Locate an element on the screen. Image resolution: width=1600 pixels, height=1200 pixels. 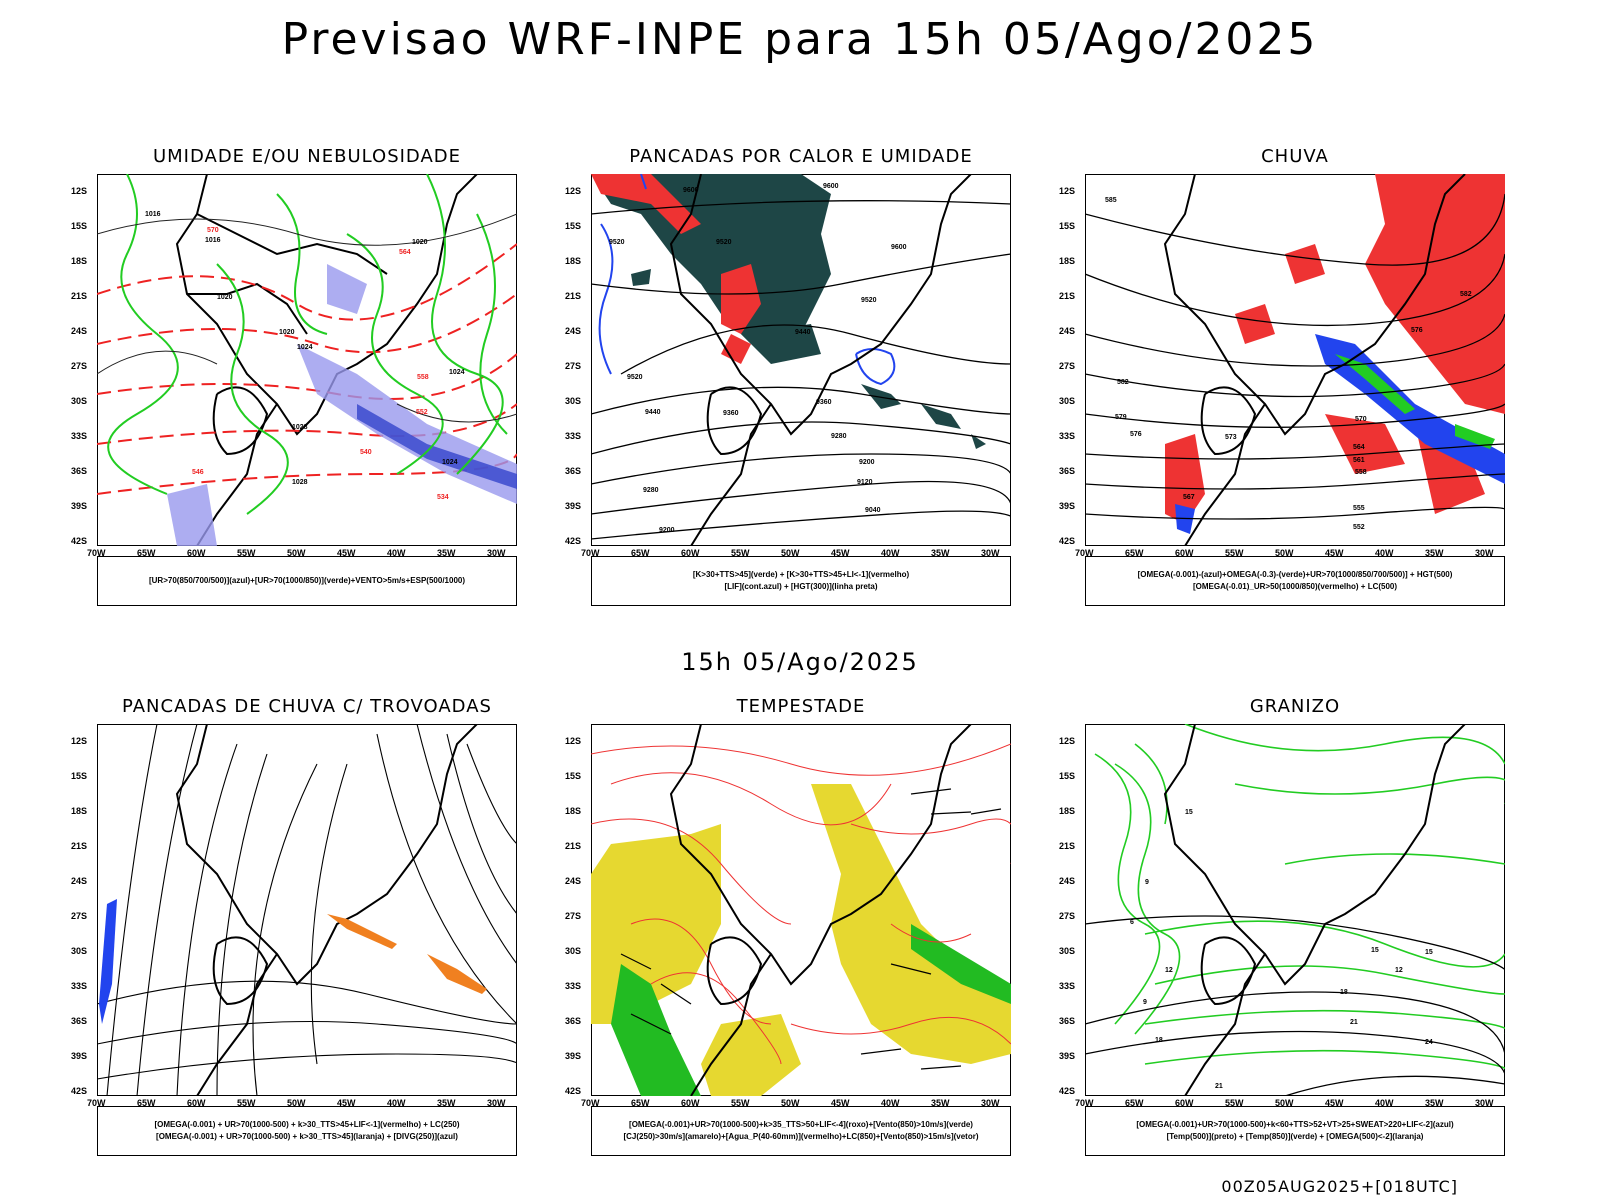
contour-label: 570 is located at coordinates (213, 230).